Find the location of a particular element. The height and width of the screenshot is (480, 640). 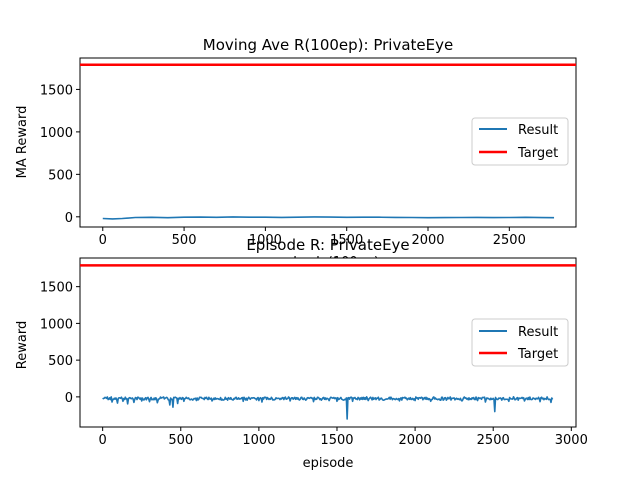

bottom-legend-result-label: Result is located at coordinates (538, 332).